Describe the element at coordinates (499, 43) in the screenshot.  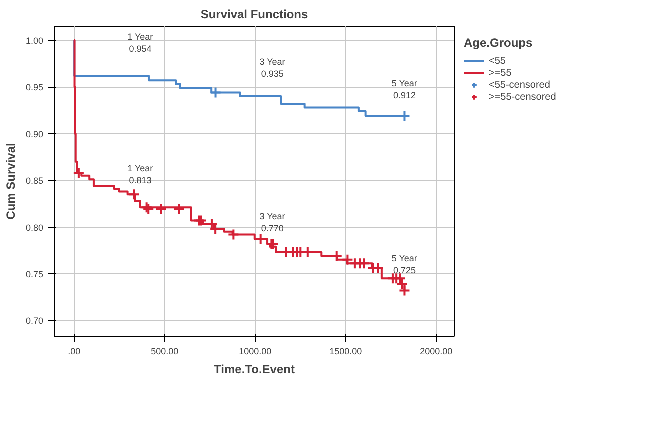
I see `legend-title: Age.Groups` at that location.